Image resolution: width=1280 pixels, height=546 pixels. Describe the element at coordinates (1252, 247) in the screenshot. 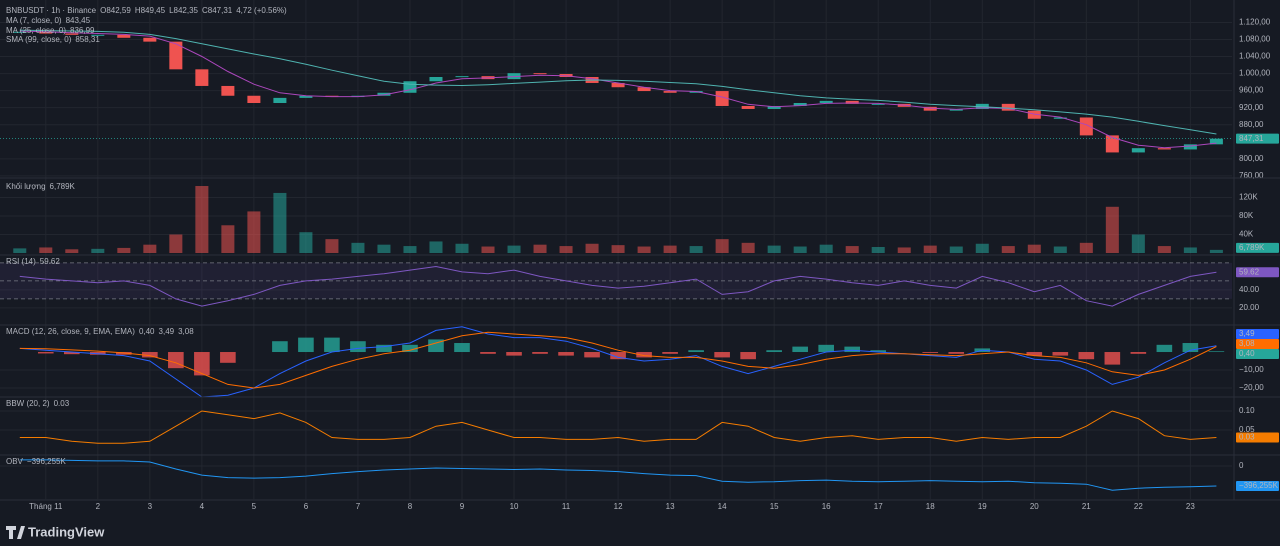

I see `price-label: 6,789K` at that location.